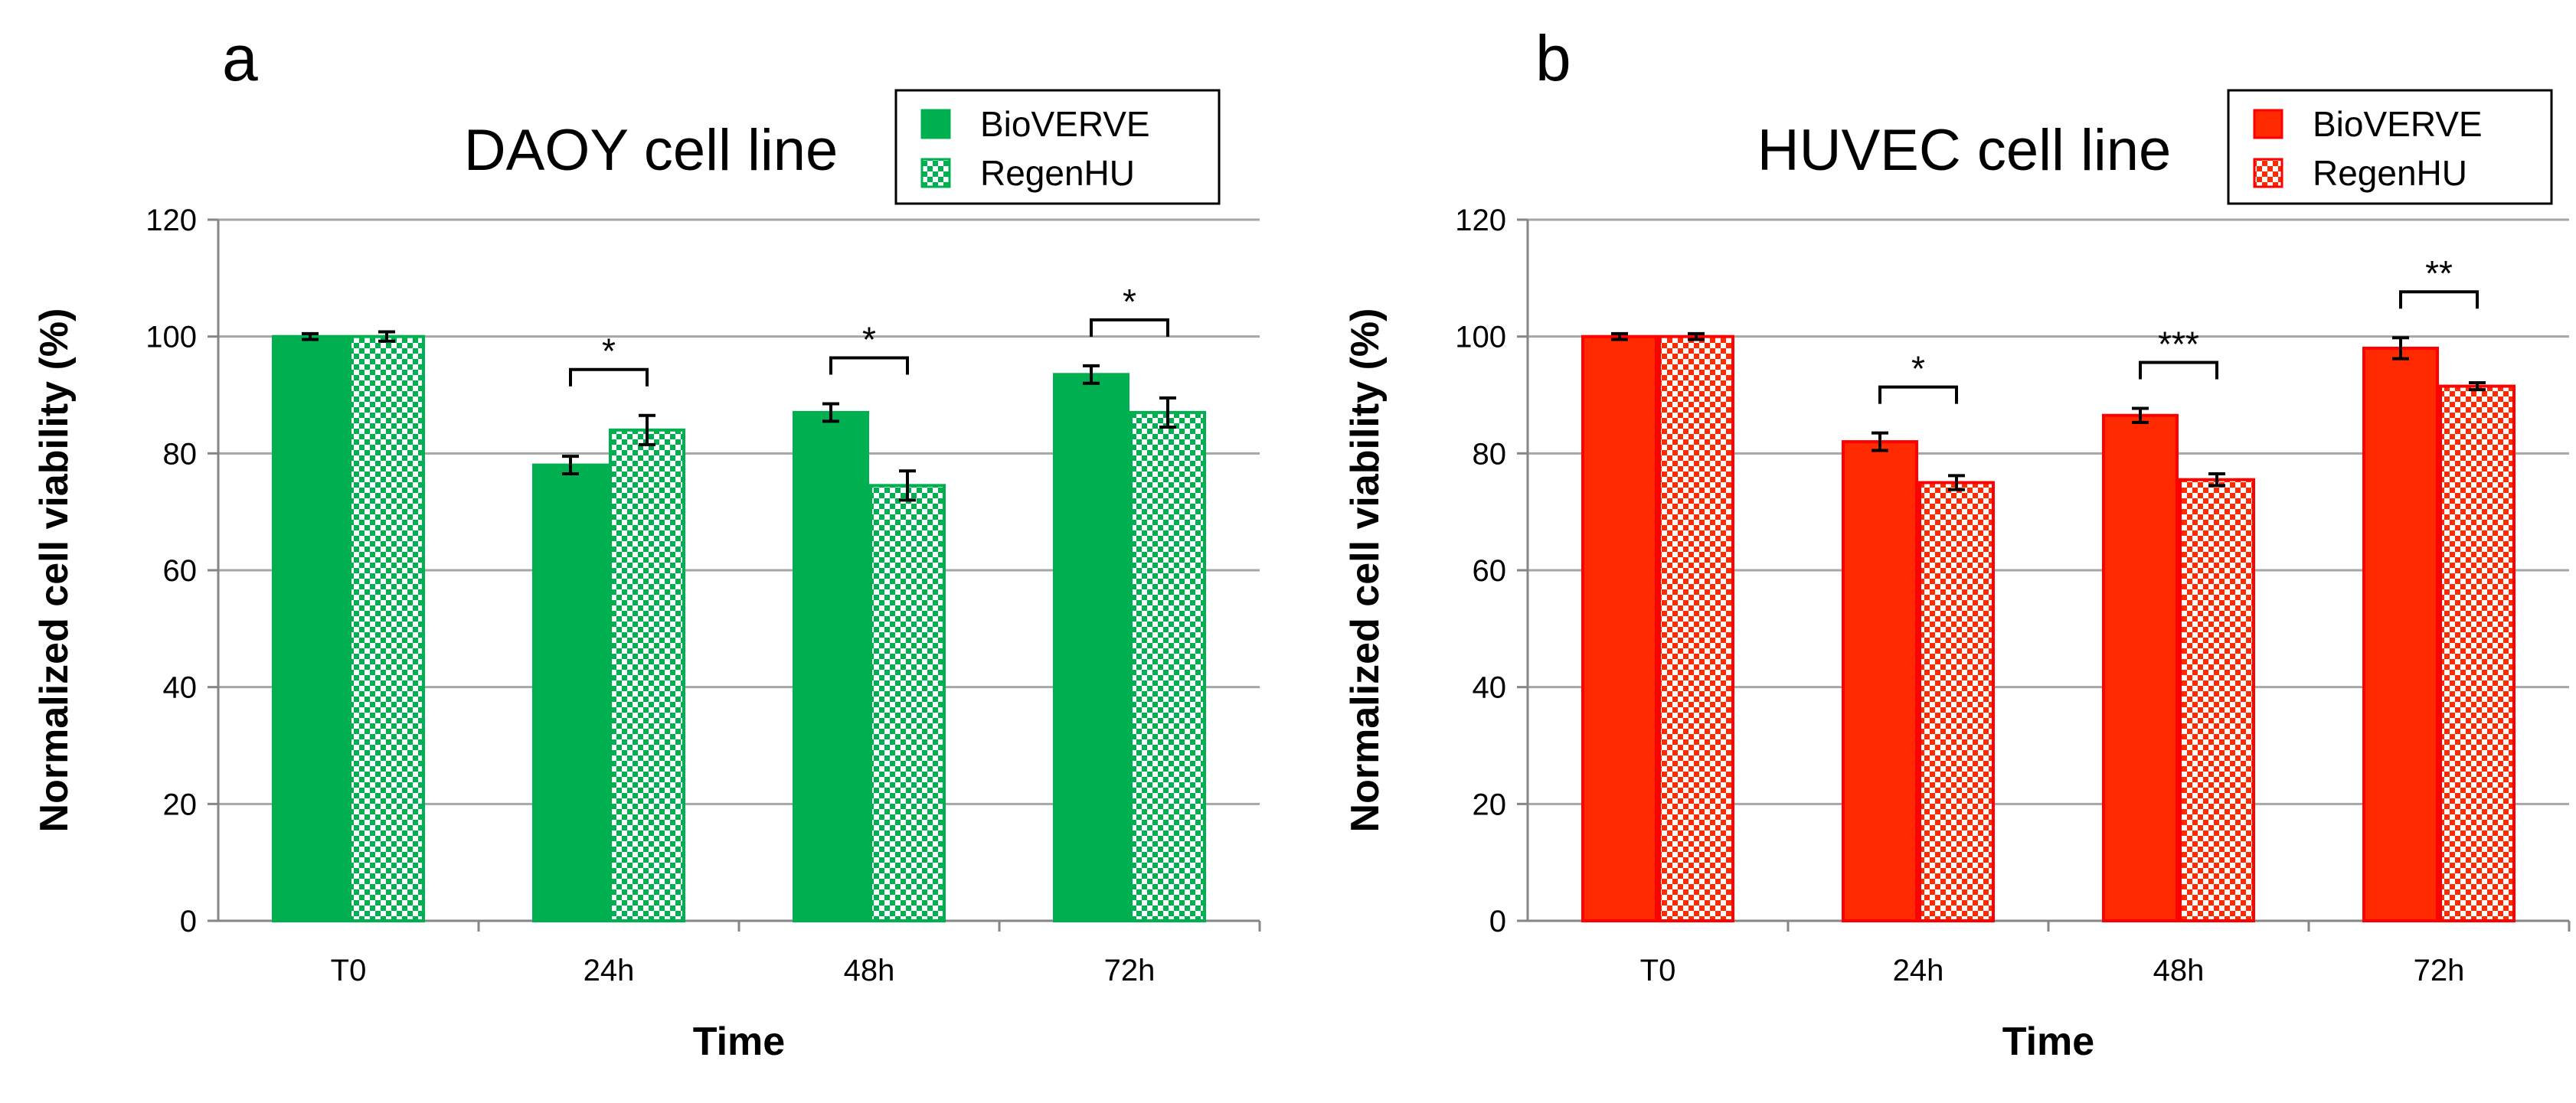 This screenshot has height=1103, width=2576. Describe the element at coordinates (1964, 150) in the screenshot. I see `chart-title: HUVEC cell line` at that location.